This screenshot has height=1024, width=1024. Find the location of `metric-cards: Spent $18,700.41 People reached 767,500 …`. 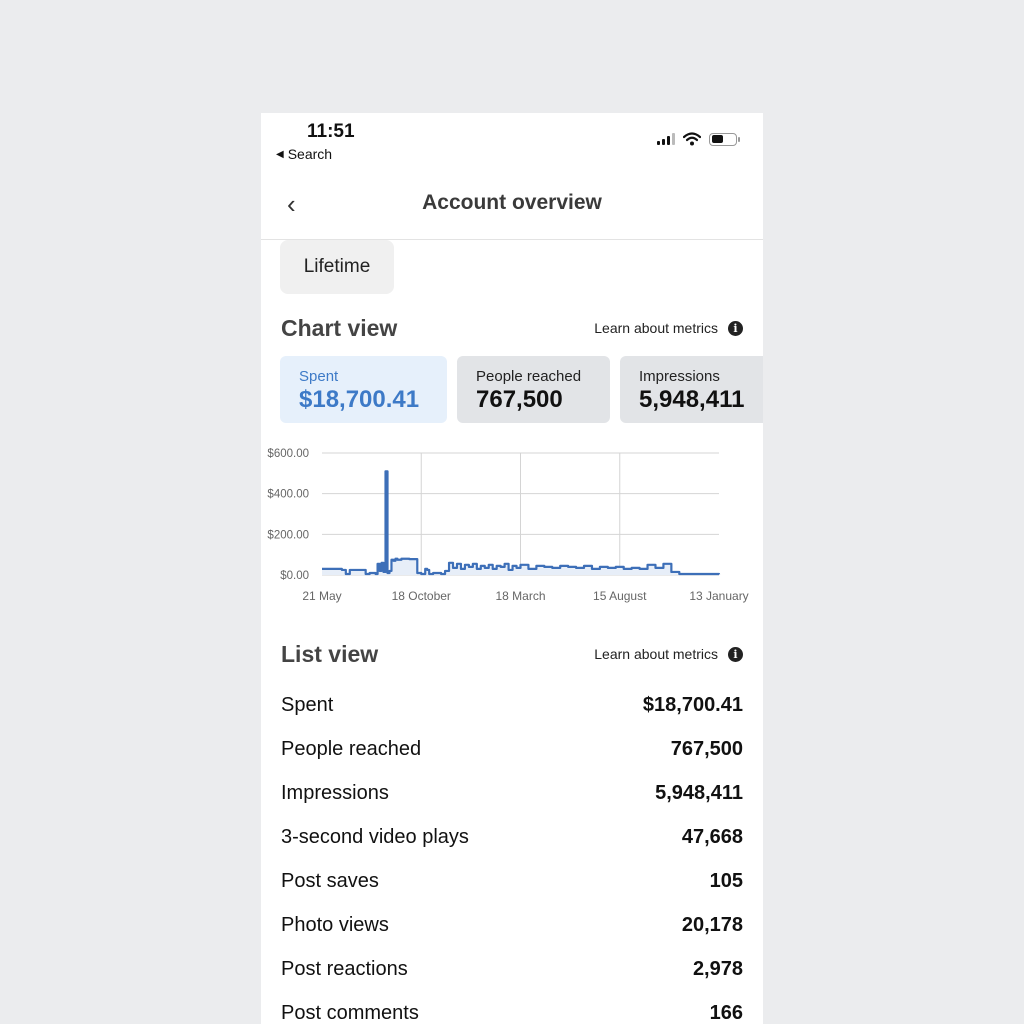

metric-cards: Spent $18,700.41 People reached 767,500 … is located at coordinates (521, 389).